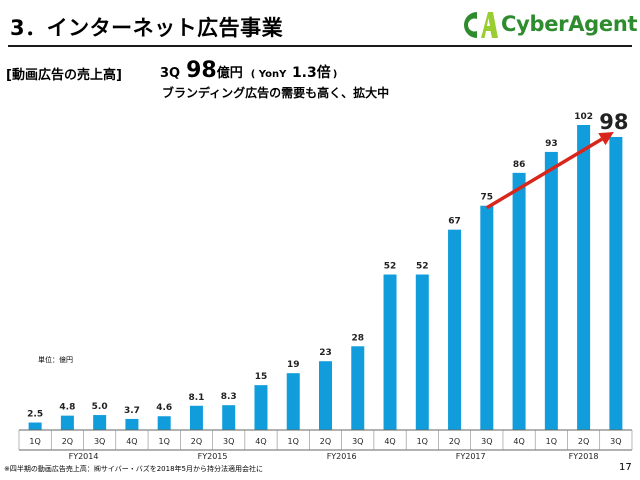 The width and height of the screenshot is (640, 480). Describe the element at coordinates (335, 74) in the screenshot. I see `kpi-yoy-close: )` at that location.